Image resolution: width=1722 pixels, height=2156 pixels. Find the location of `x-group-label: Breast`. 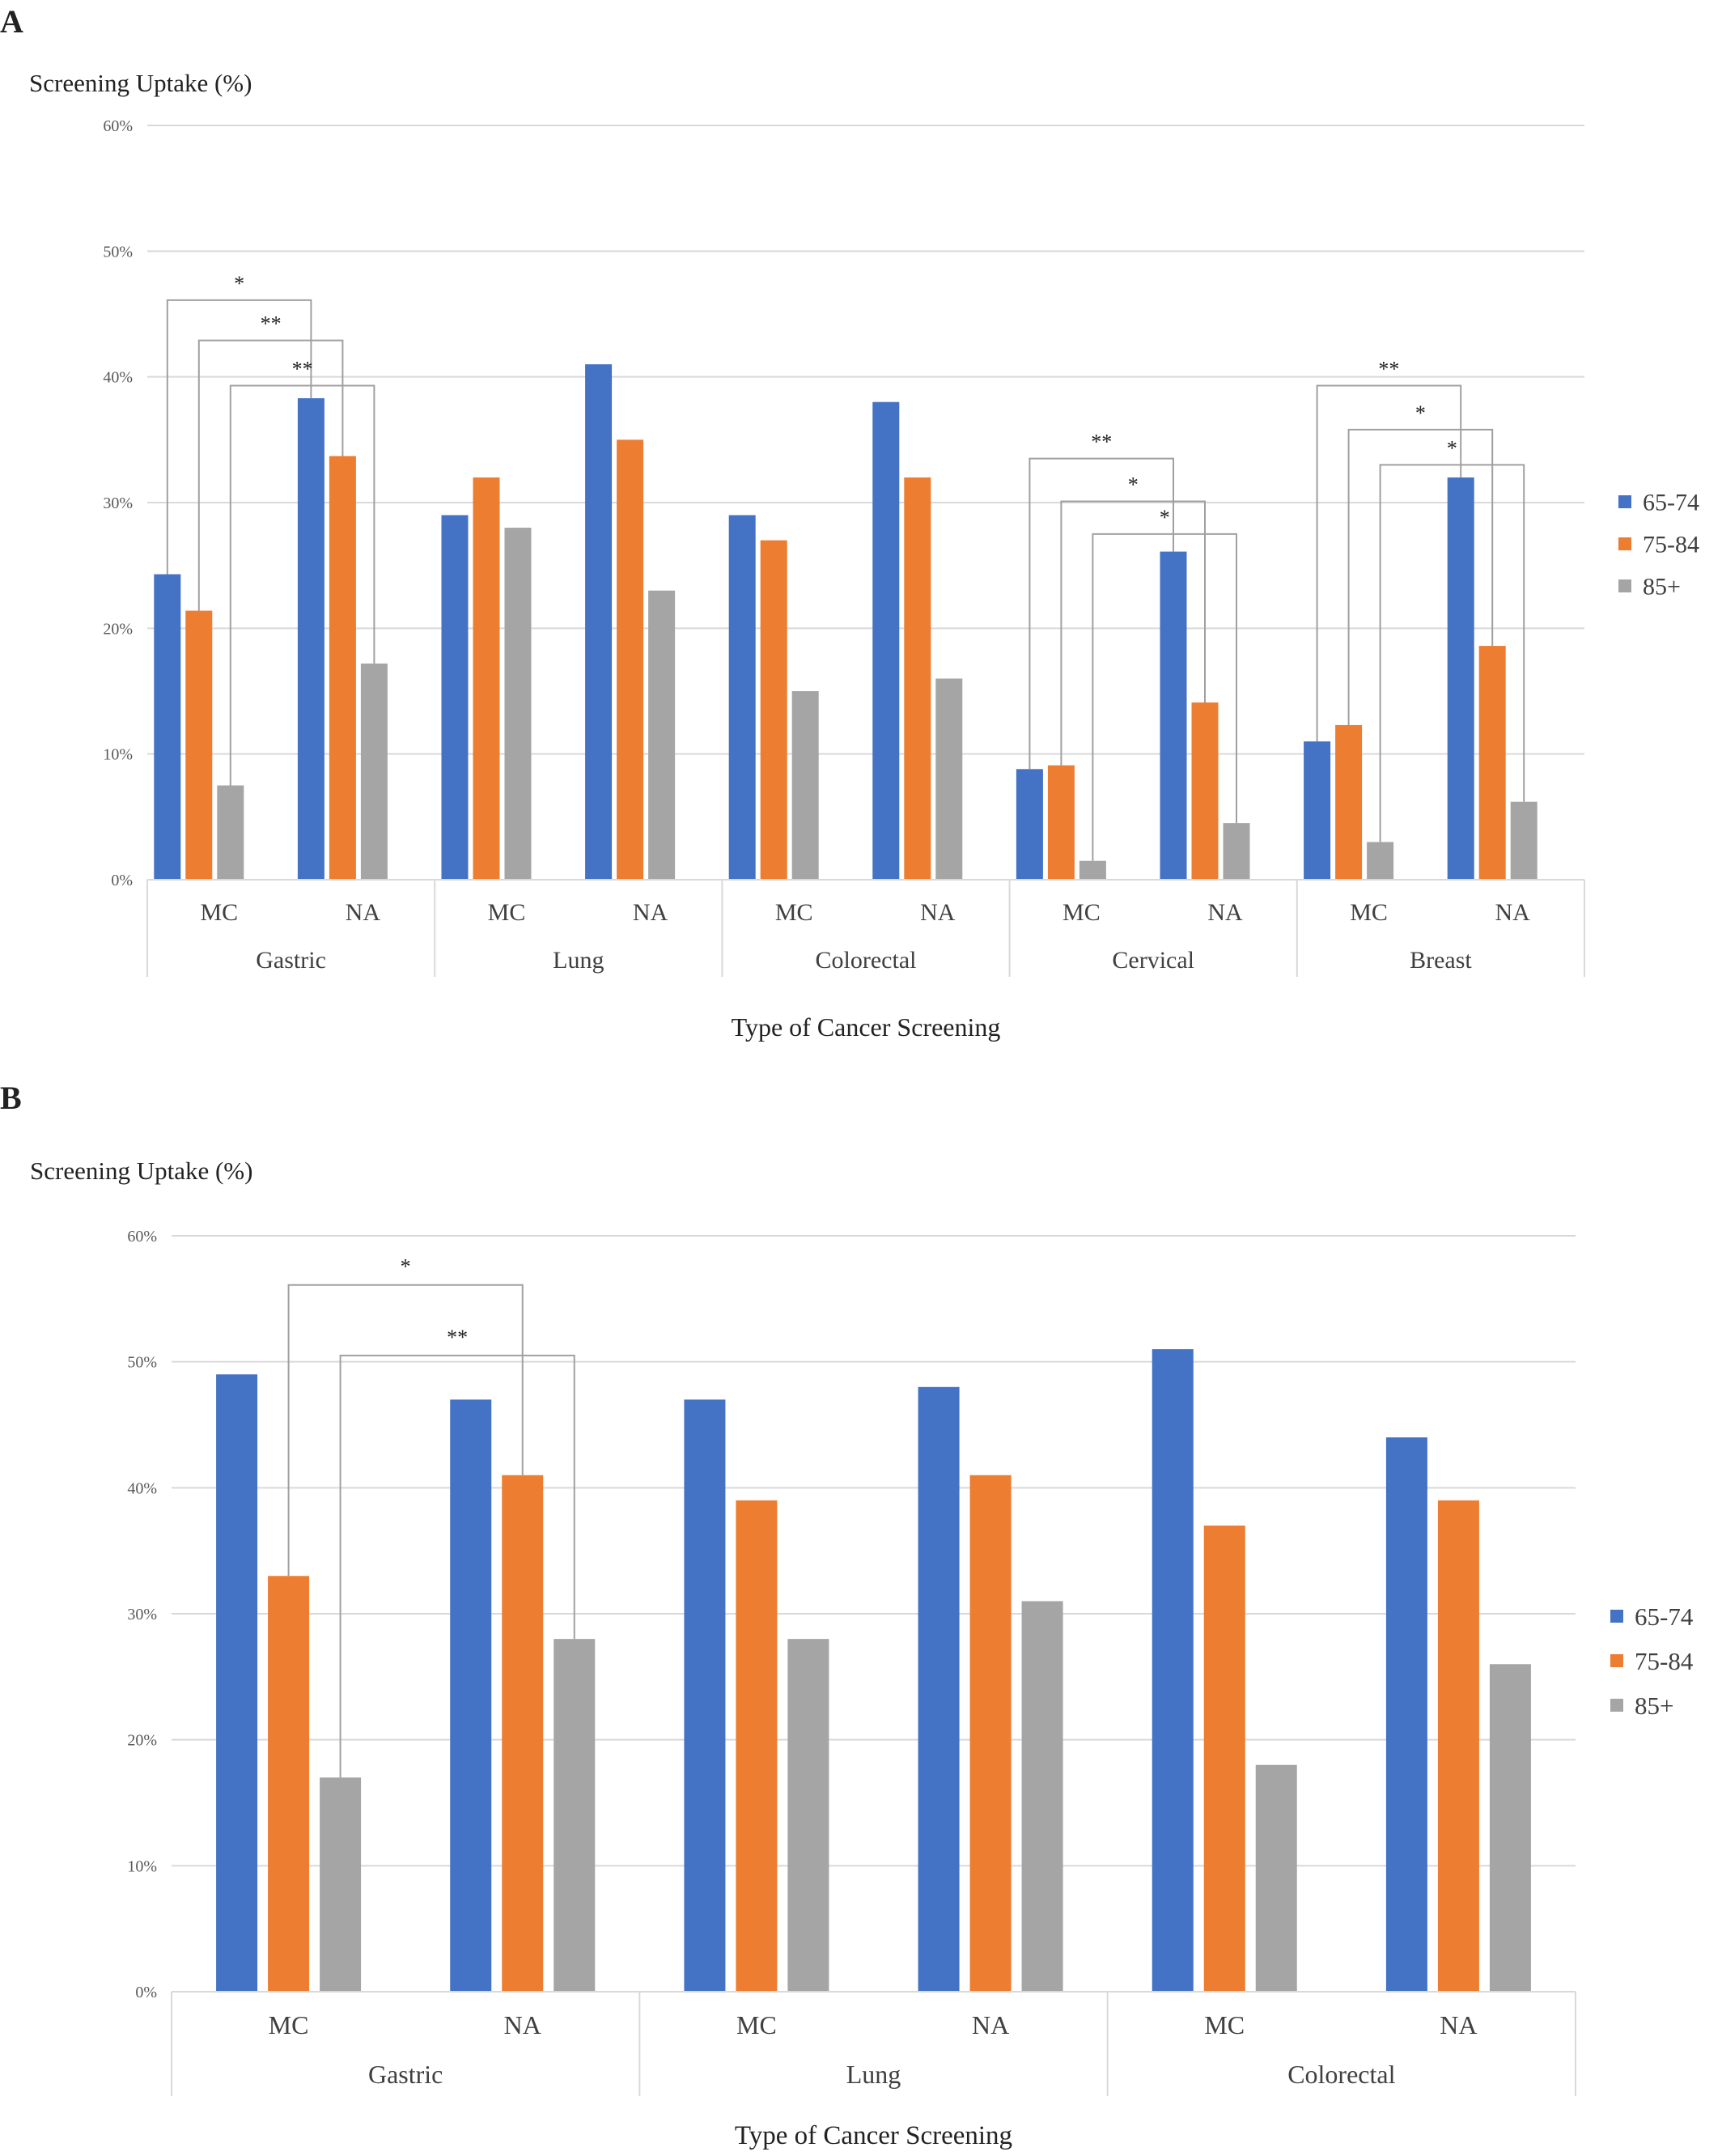

x-group-label: Breast is located at coordinates (1441, 960).